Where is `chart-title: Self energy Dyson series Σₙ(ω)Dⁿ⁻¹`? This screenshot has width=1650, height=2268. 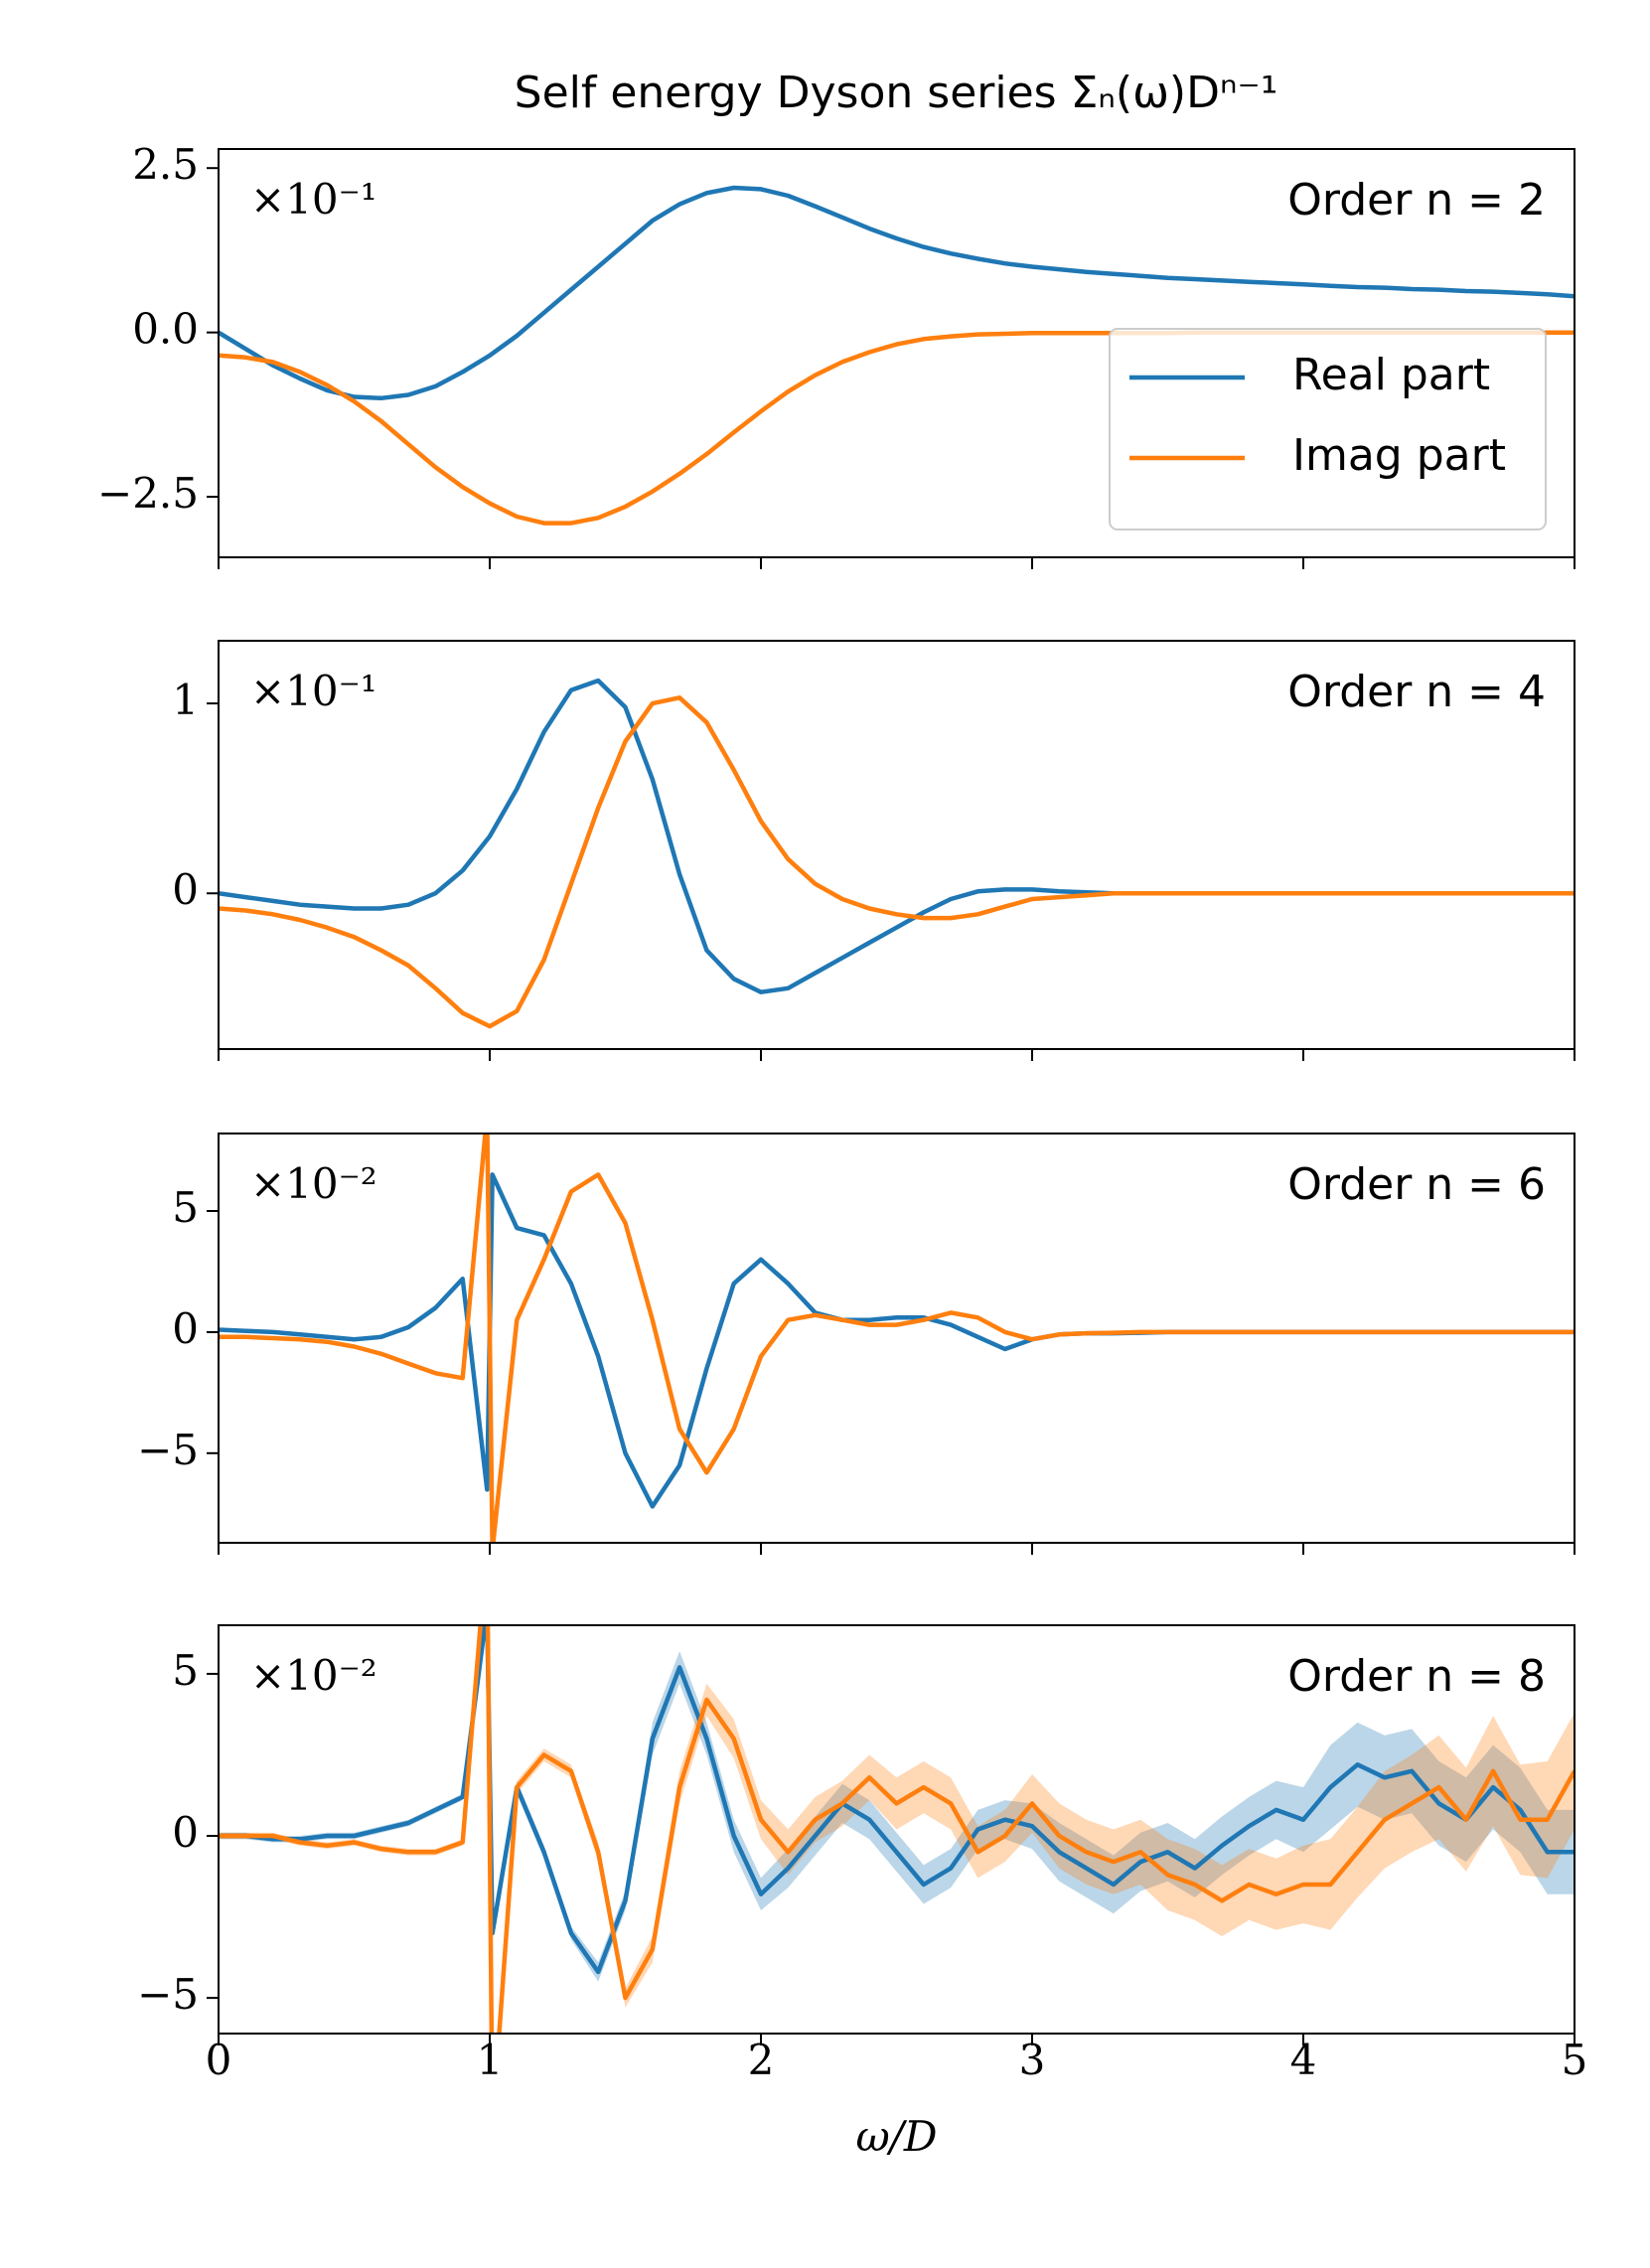
chart-title: Self energy Dyson series Σₙ(ω)Dⁿ⁻¹ is located at coordinates (896, 93).